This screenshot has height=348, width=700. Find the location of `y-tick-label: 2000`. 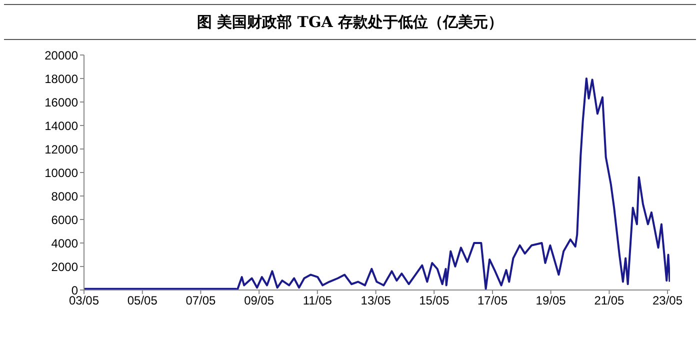

y-tick-label: 2000 is located at coordinates (64, 267).